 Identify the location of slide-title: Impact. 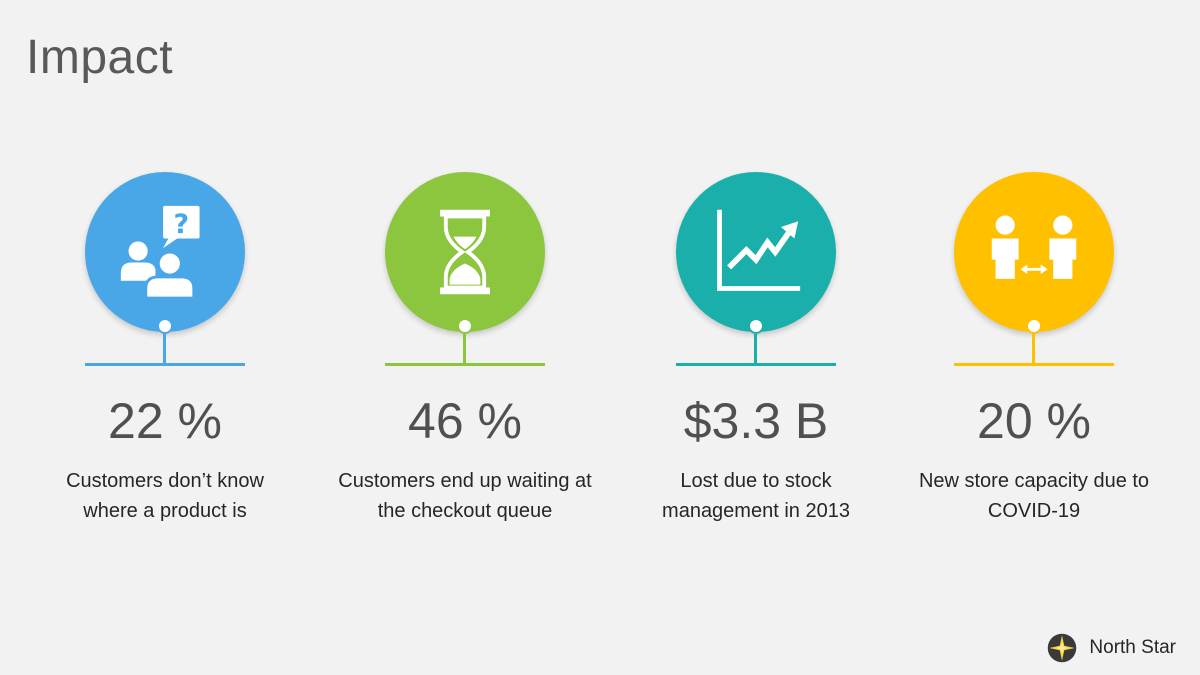
(100, 57).